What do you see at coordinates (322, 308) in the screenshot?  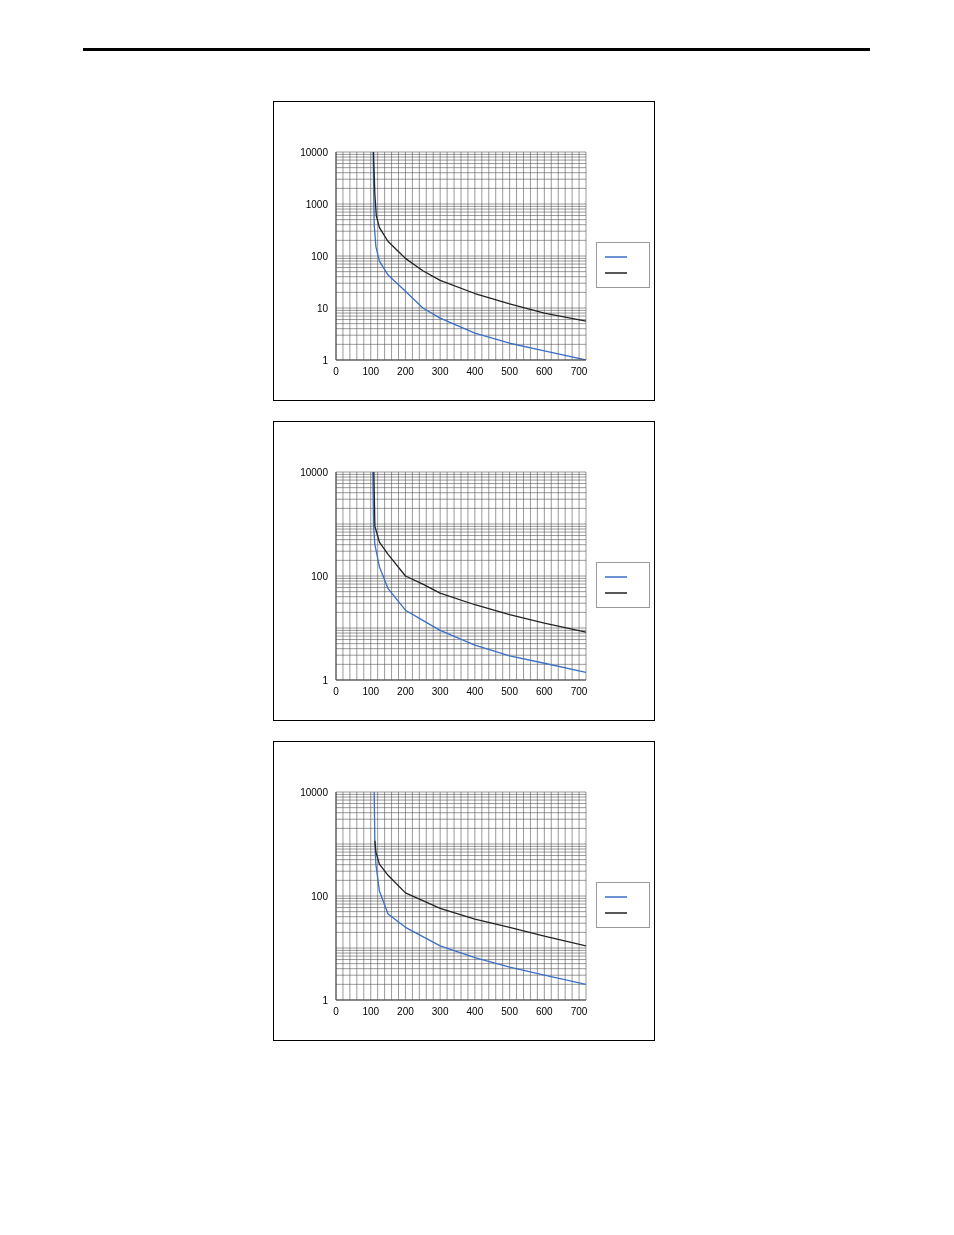 I see `y-tick-label: 10` at bounding box center [322, 308].